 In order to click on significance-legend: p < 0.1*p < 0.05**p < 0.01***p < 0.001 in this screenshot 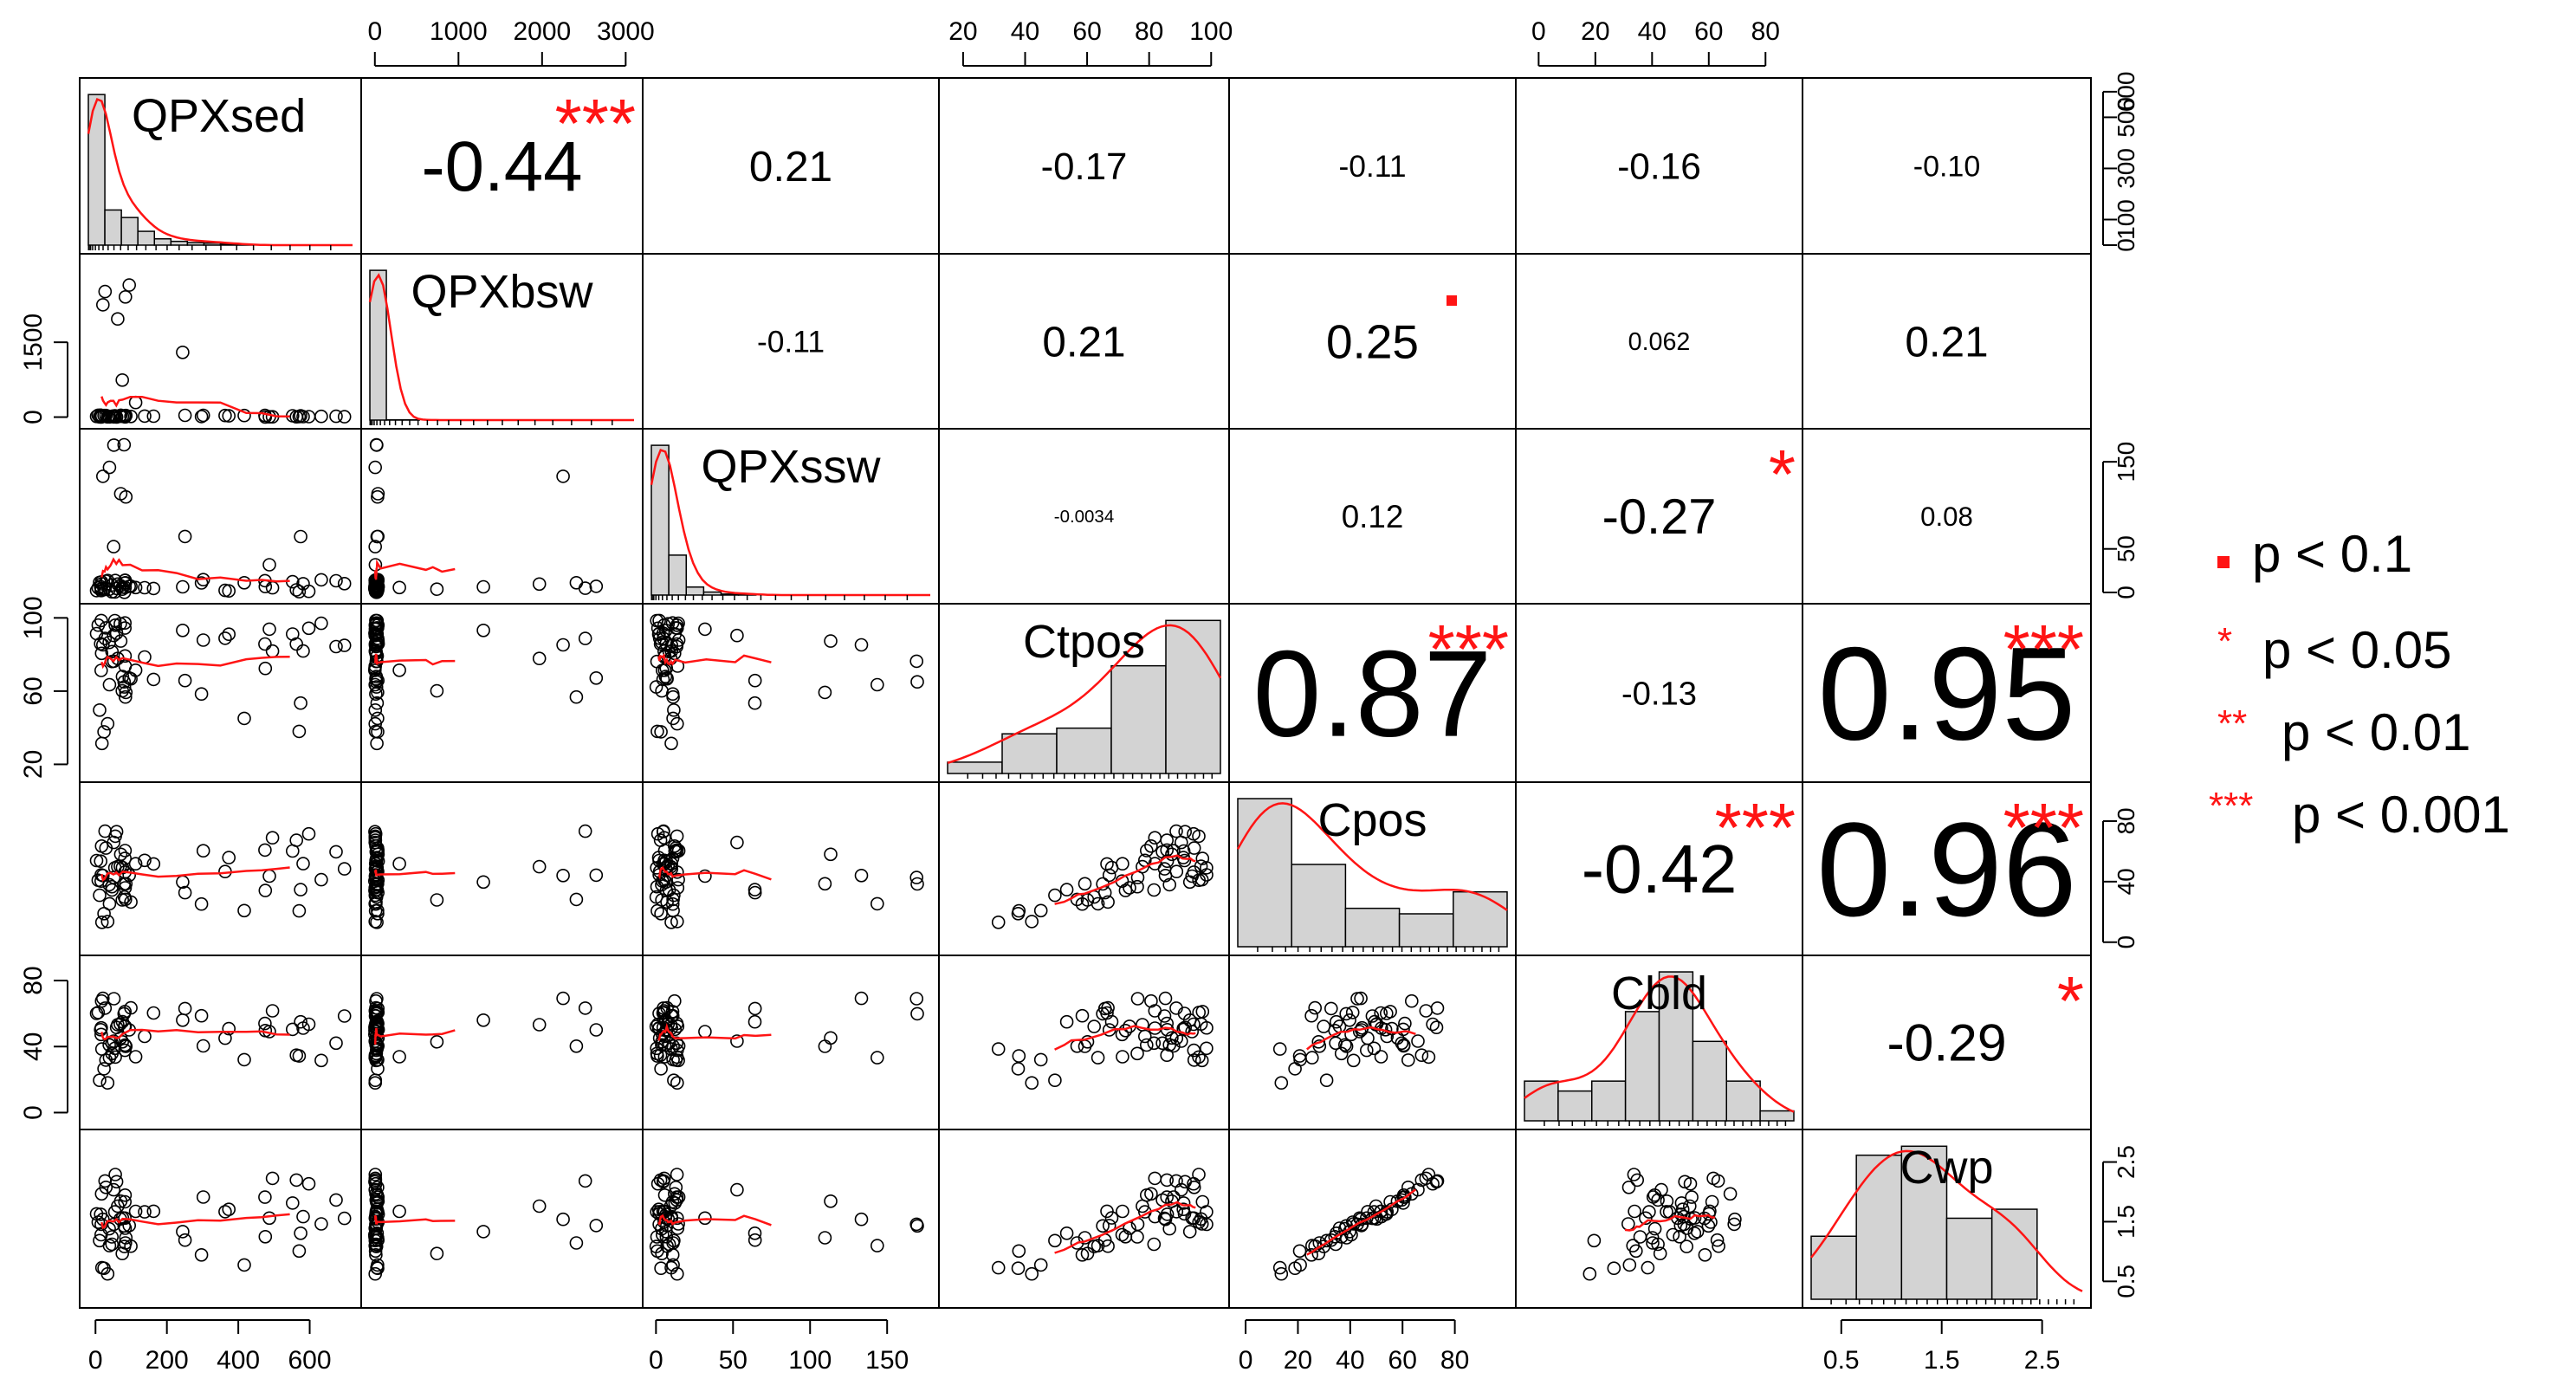, I will do `click(2359, 684)`.